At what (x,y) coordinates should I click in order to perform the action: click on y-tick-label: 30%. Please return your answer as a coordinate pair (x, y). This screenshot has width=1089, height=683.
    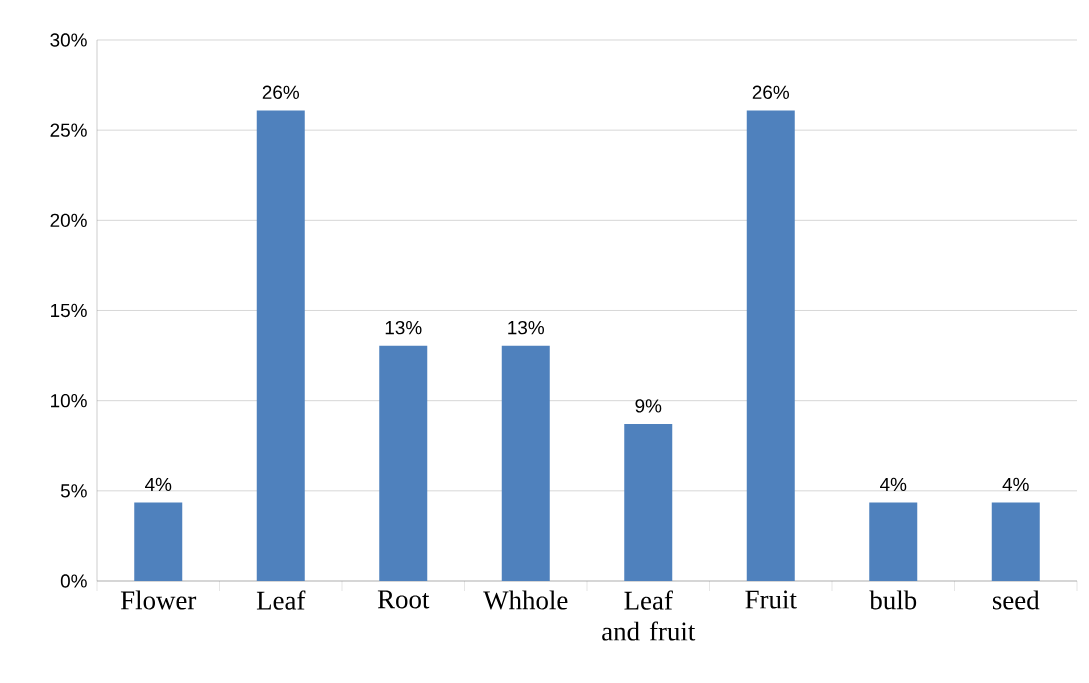
    Looking at the image, I should click on (68, 40).